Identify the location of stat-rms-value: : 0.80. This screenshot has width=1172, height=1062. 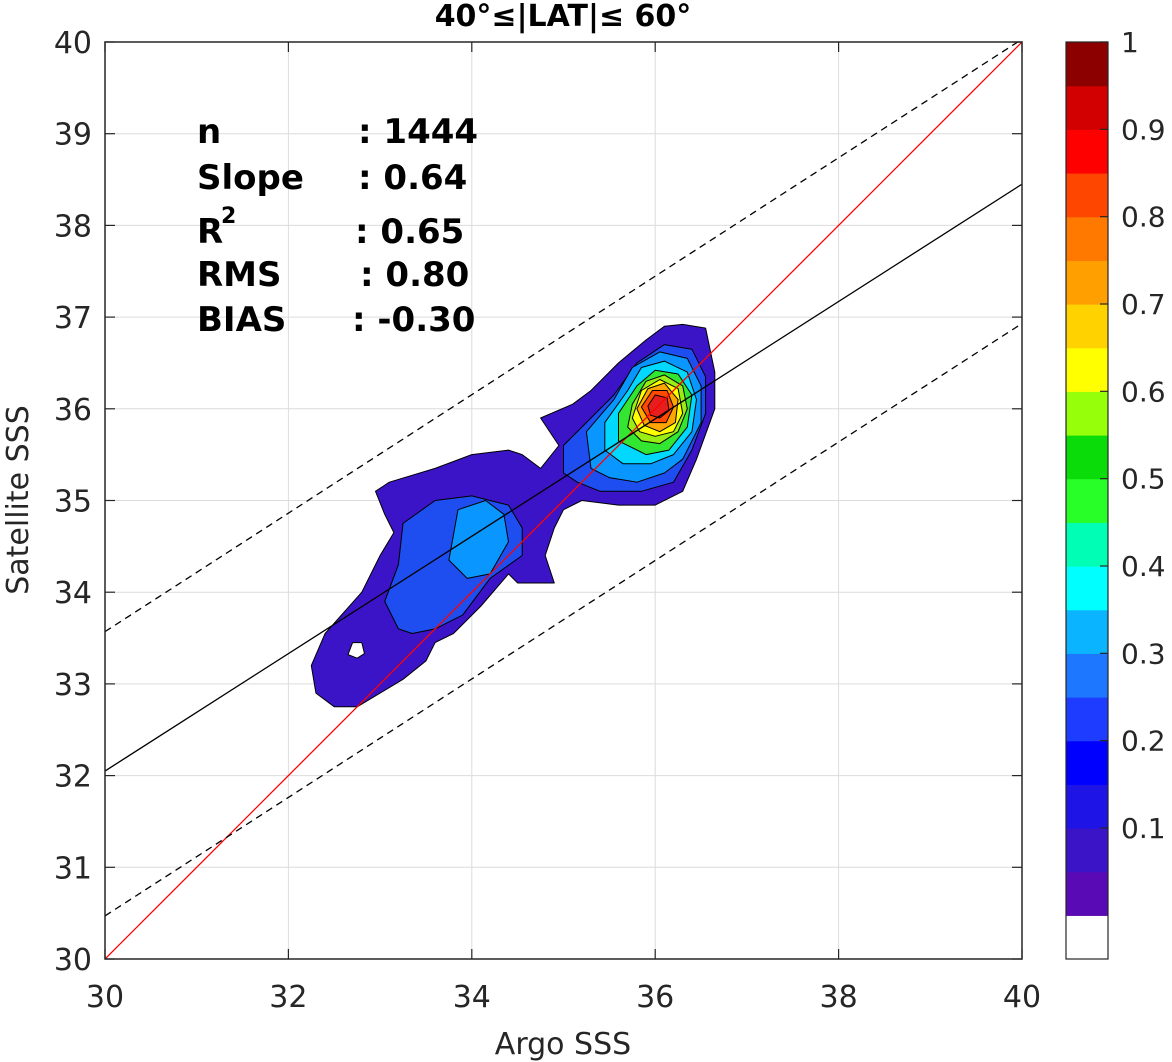
(414, 275).